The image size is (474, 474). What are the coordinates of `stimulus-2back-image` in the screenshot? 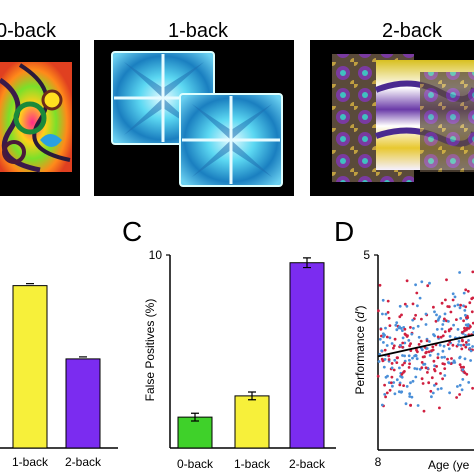 It's located at (392, 118).